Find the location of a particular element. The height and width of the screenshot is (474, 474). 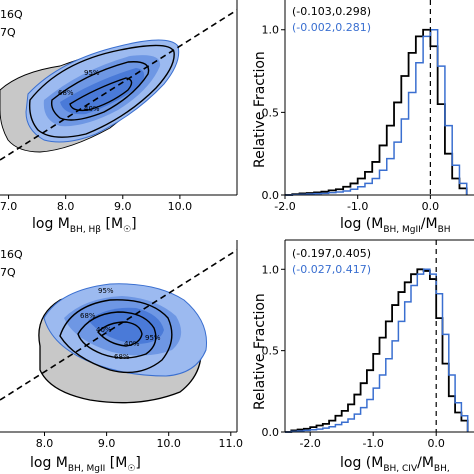

x-ticks: 8.0 9.0 10.0 11.0 is located at coordinates (139, 441).